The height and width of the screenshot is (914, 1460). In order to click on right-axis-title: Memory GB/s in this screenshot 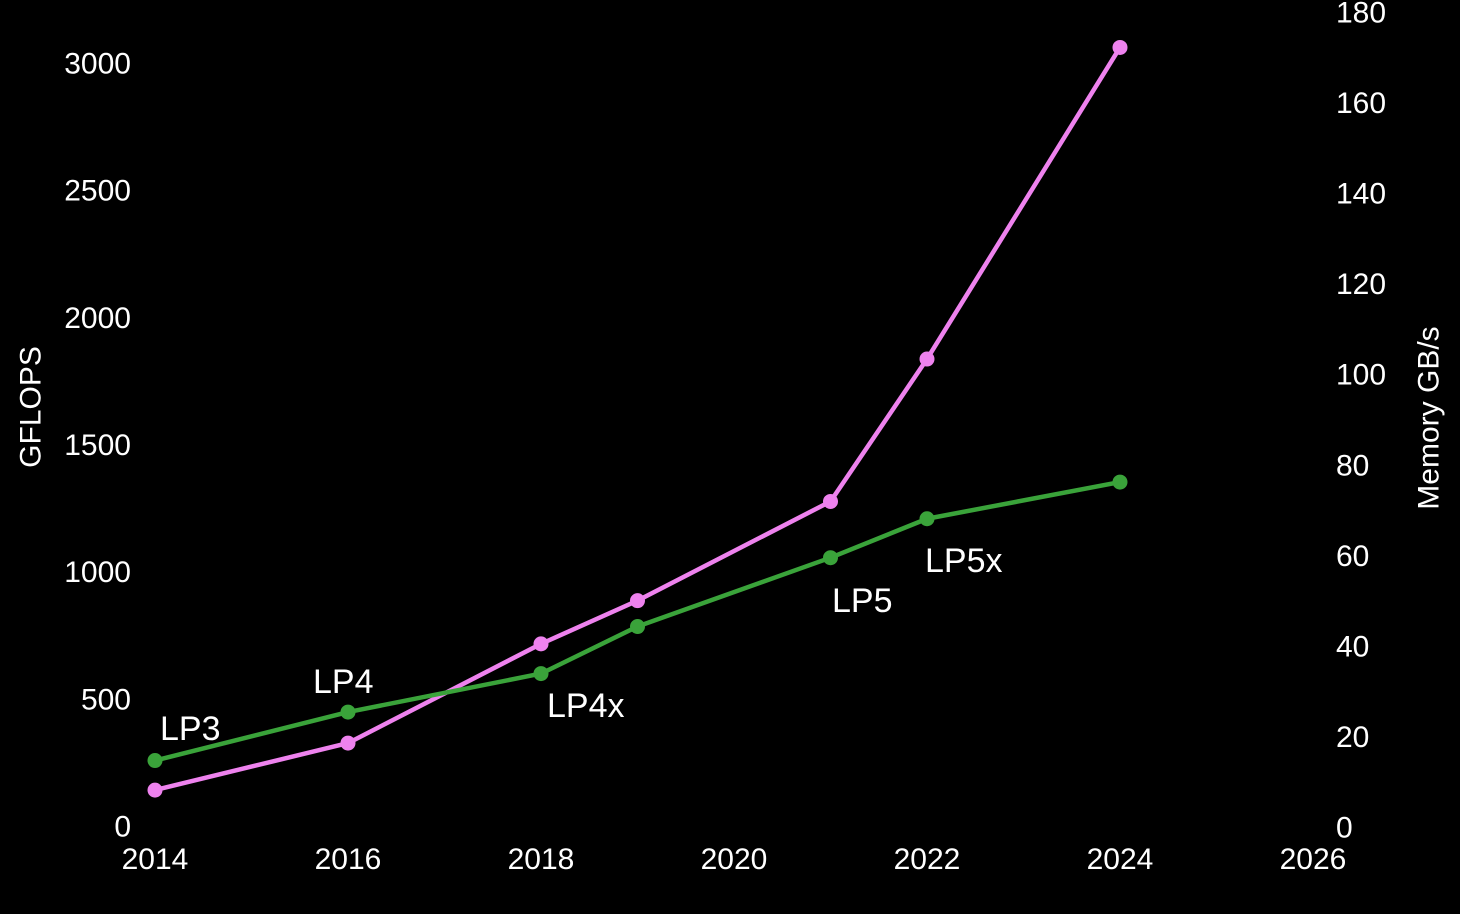, I will do `click(1429, 417)`.